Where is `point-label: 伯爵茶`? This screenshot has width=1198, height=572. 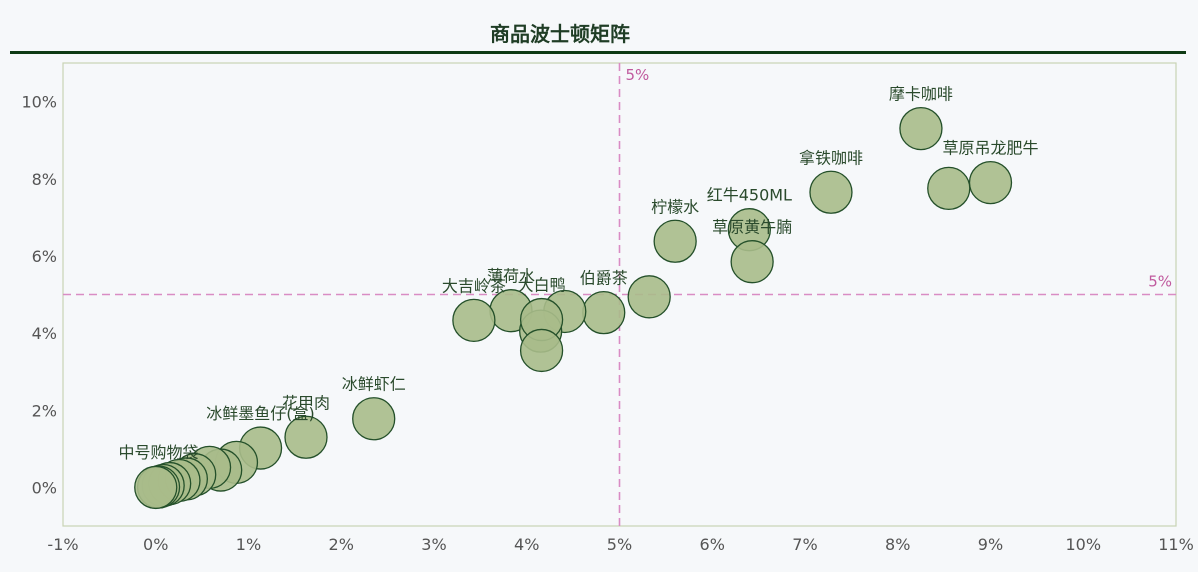 point-label: 伯爵茶 is located at coordinates (604, 278).